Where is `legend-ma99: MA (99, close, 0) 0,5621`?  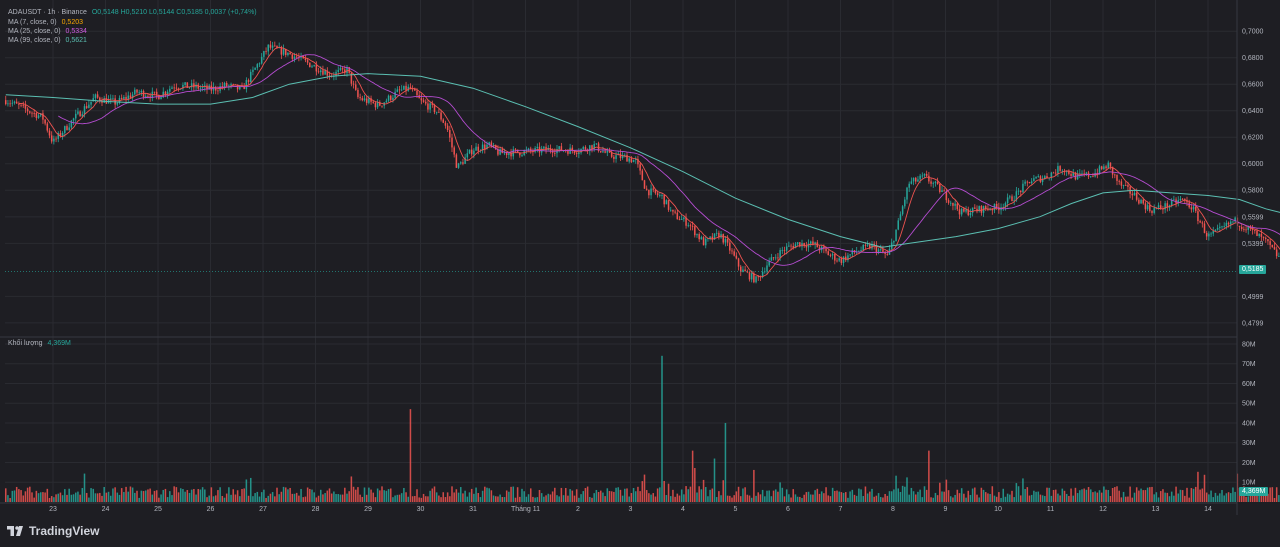
legend-ma99: MA (99, close, 0) 0,5621 is located at coordinates (49, 40).